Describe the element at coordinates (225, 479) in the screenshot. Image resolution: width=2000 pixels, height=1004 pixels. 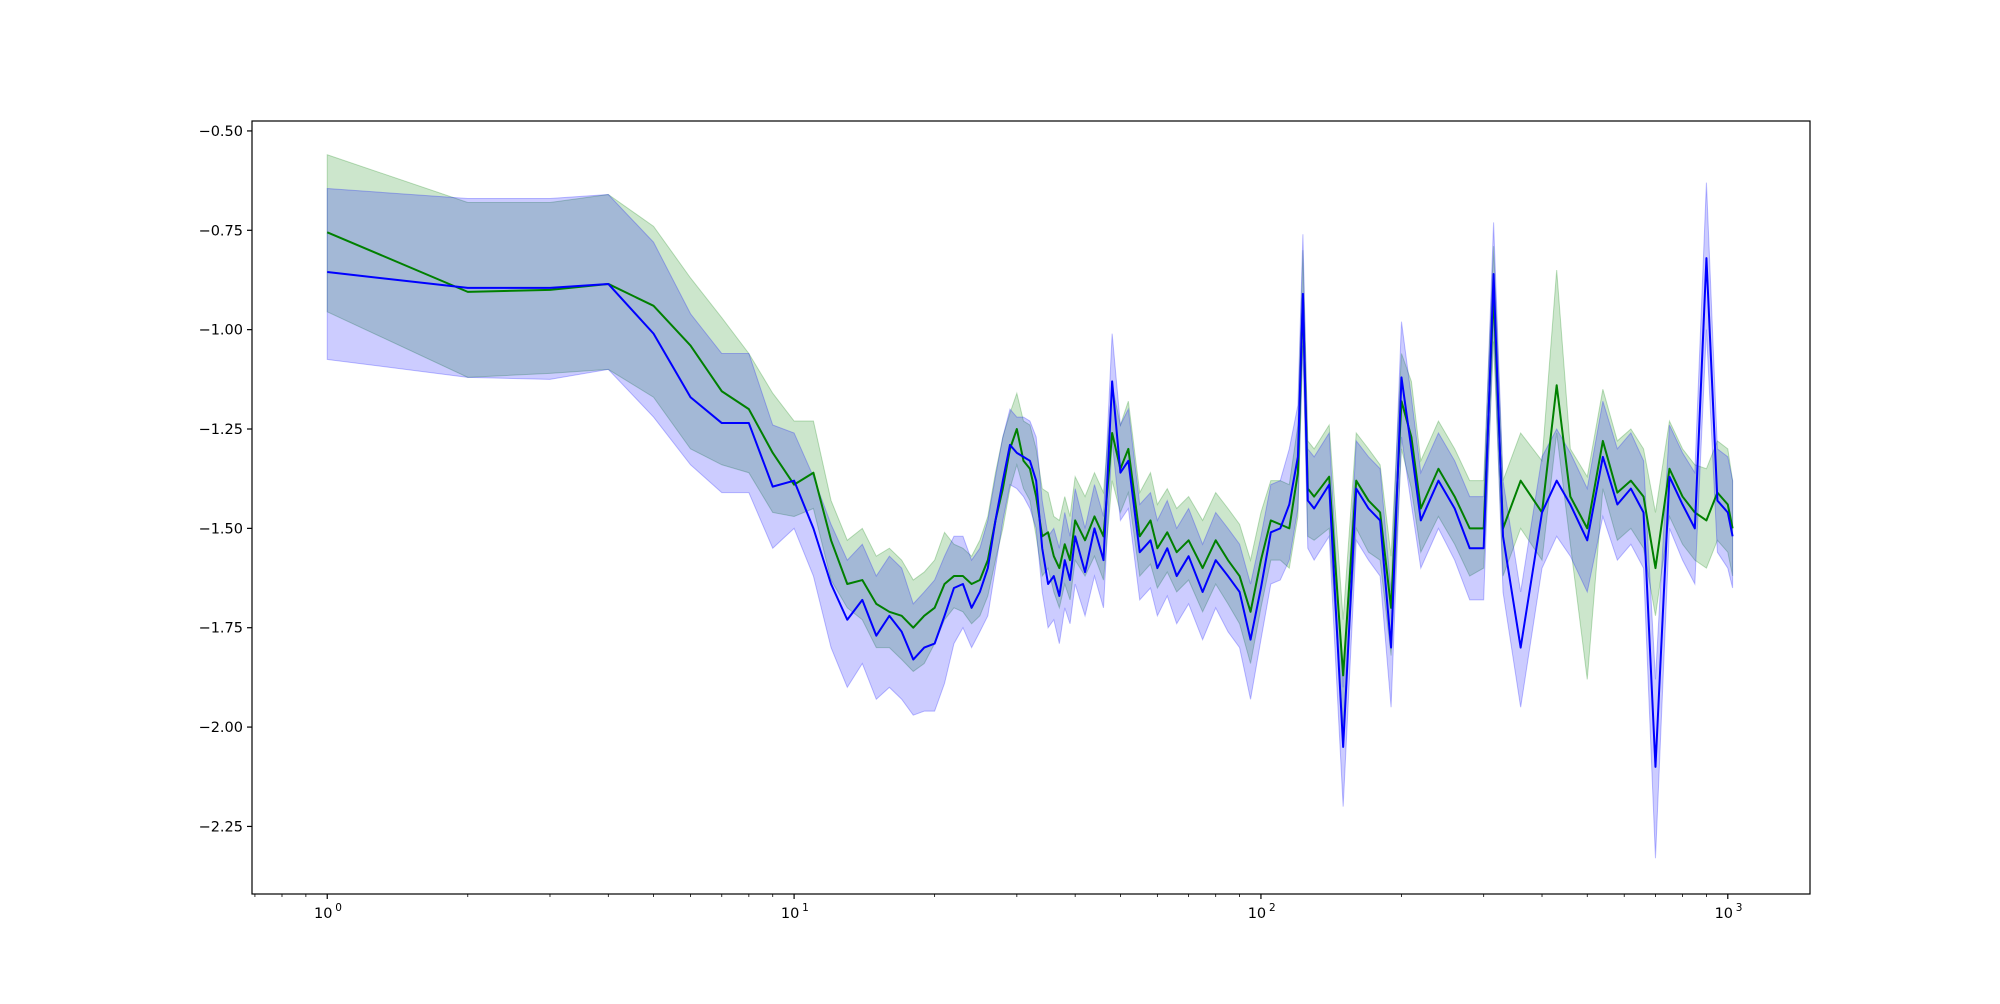
I see `y-axis: −0.50 −0.75 −1.00 −1.25 −1.50 −1.75 −2.00 −2.25` at that location.